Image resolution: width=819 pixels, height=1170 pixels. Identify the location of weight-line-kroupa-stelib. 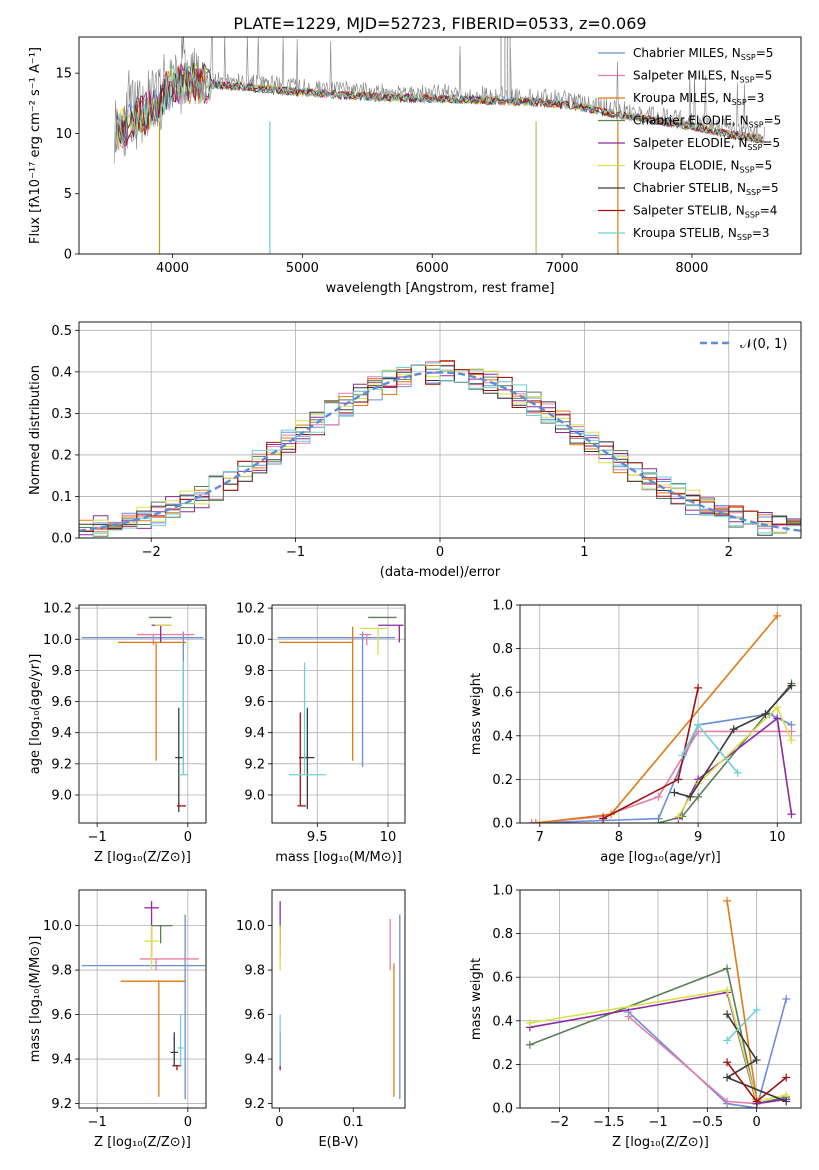
(742, 1025).